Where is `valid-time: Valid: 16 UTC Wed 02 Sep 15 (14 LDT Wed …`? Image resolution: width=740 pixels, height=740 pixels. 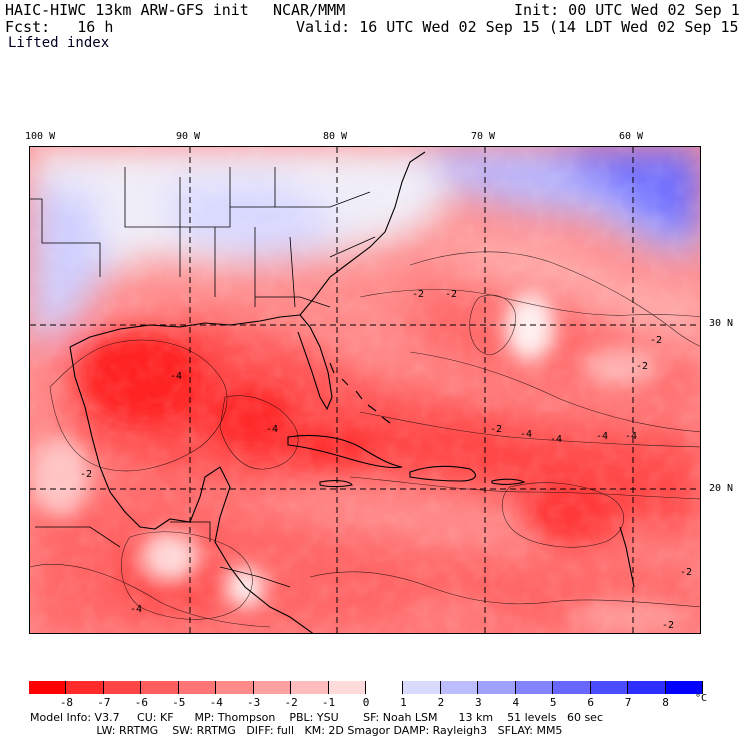 valid-time: Valid: 16 UTC Wed 02 Sep 15 (14 LDT Wed … is located at coordinates (518, 27).